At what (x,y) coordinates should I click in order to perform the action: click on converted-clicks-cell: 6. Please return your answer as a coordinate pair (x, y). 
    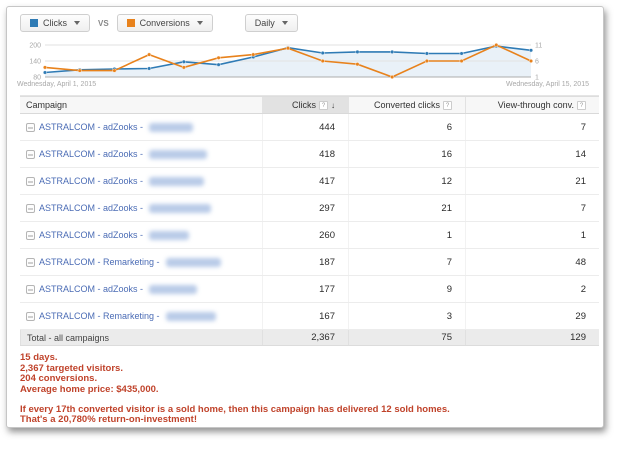
    Looking at the image, I should click on (406, 127).